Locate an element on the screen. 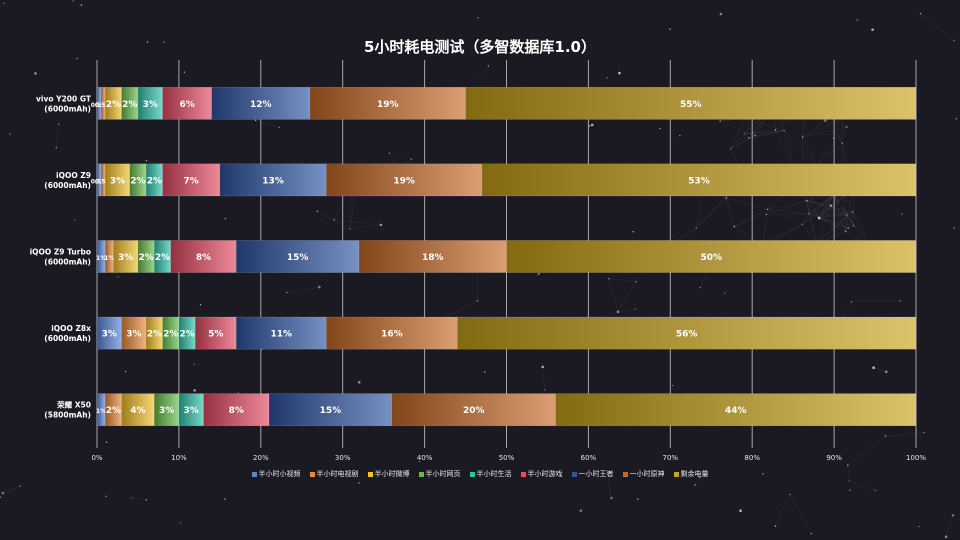 Image resolution: width=960 pixels, height=540 pixels. data-label: 20% is located at coordinates (474, 411).